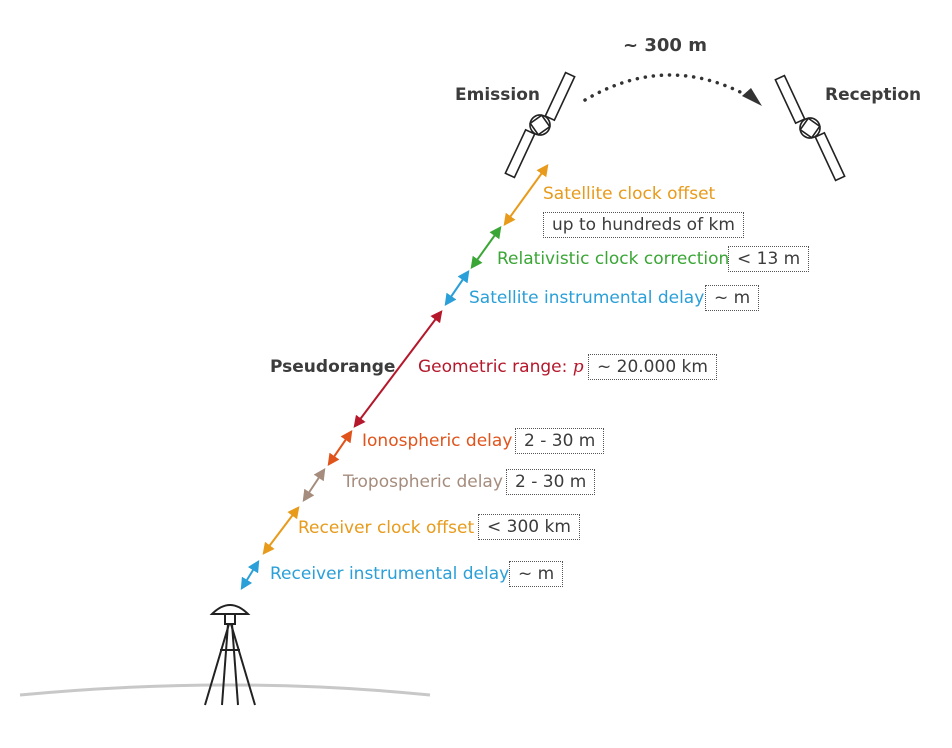 This screenshot has width=952, height=748. What do you see at coordinates (873, 95) in the screenshot?
I see `reception-label: Reception` at bounding box center [873, 95].